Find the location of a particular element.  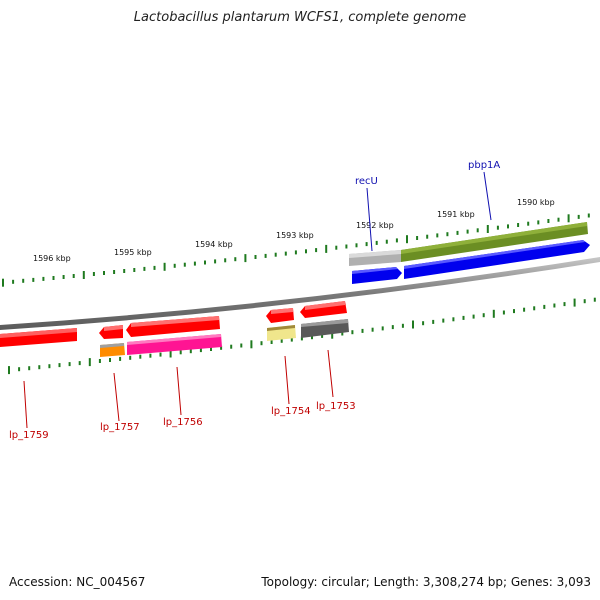

lower-tick-row is located at coordinates (302, 336).